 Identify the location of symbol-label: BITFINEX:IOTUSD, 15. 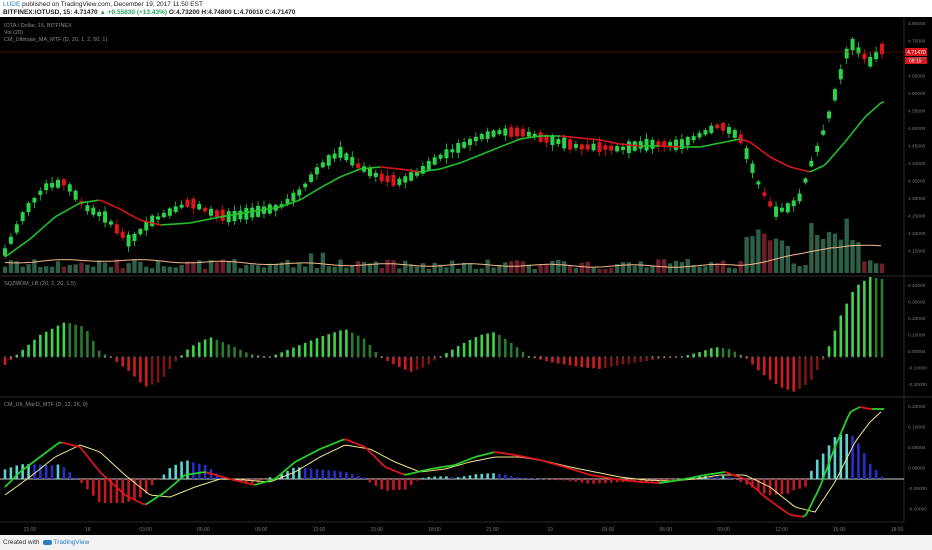
(37, 12).